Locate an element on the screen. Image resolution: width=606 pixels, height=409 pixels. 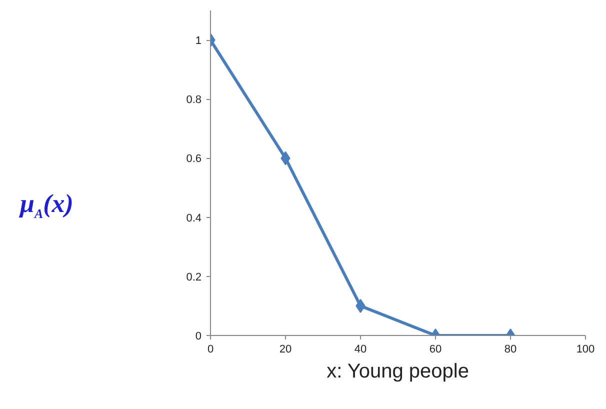
x-tick-label: 80 is located at coordinates (510, 350).